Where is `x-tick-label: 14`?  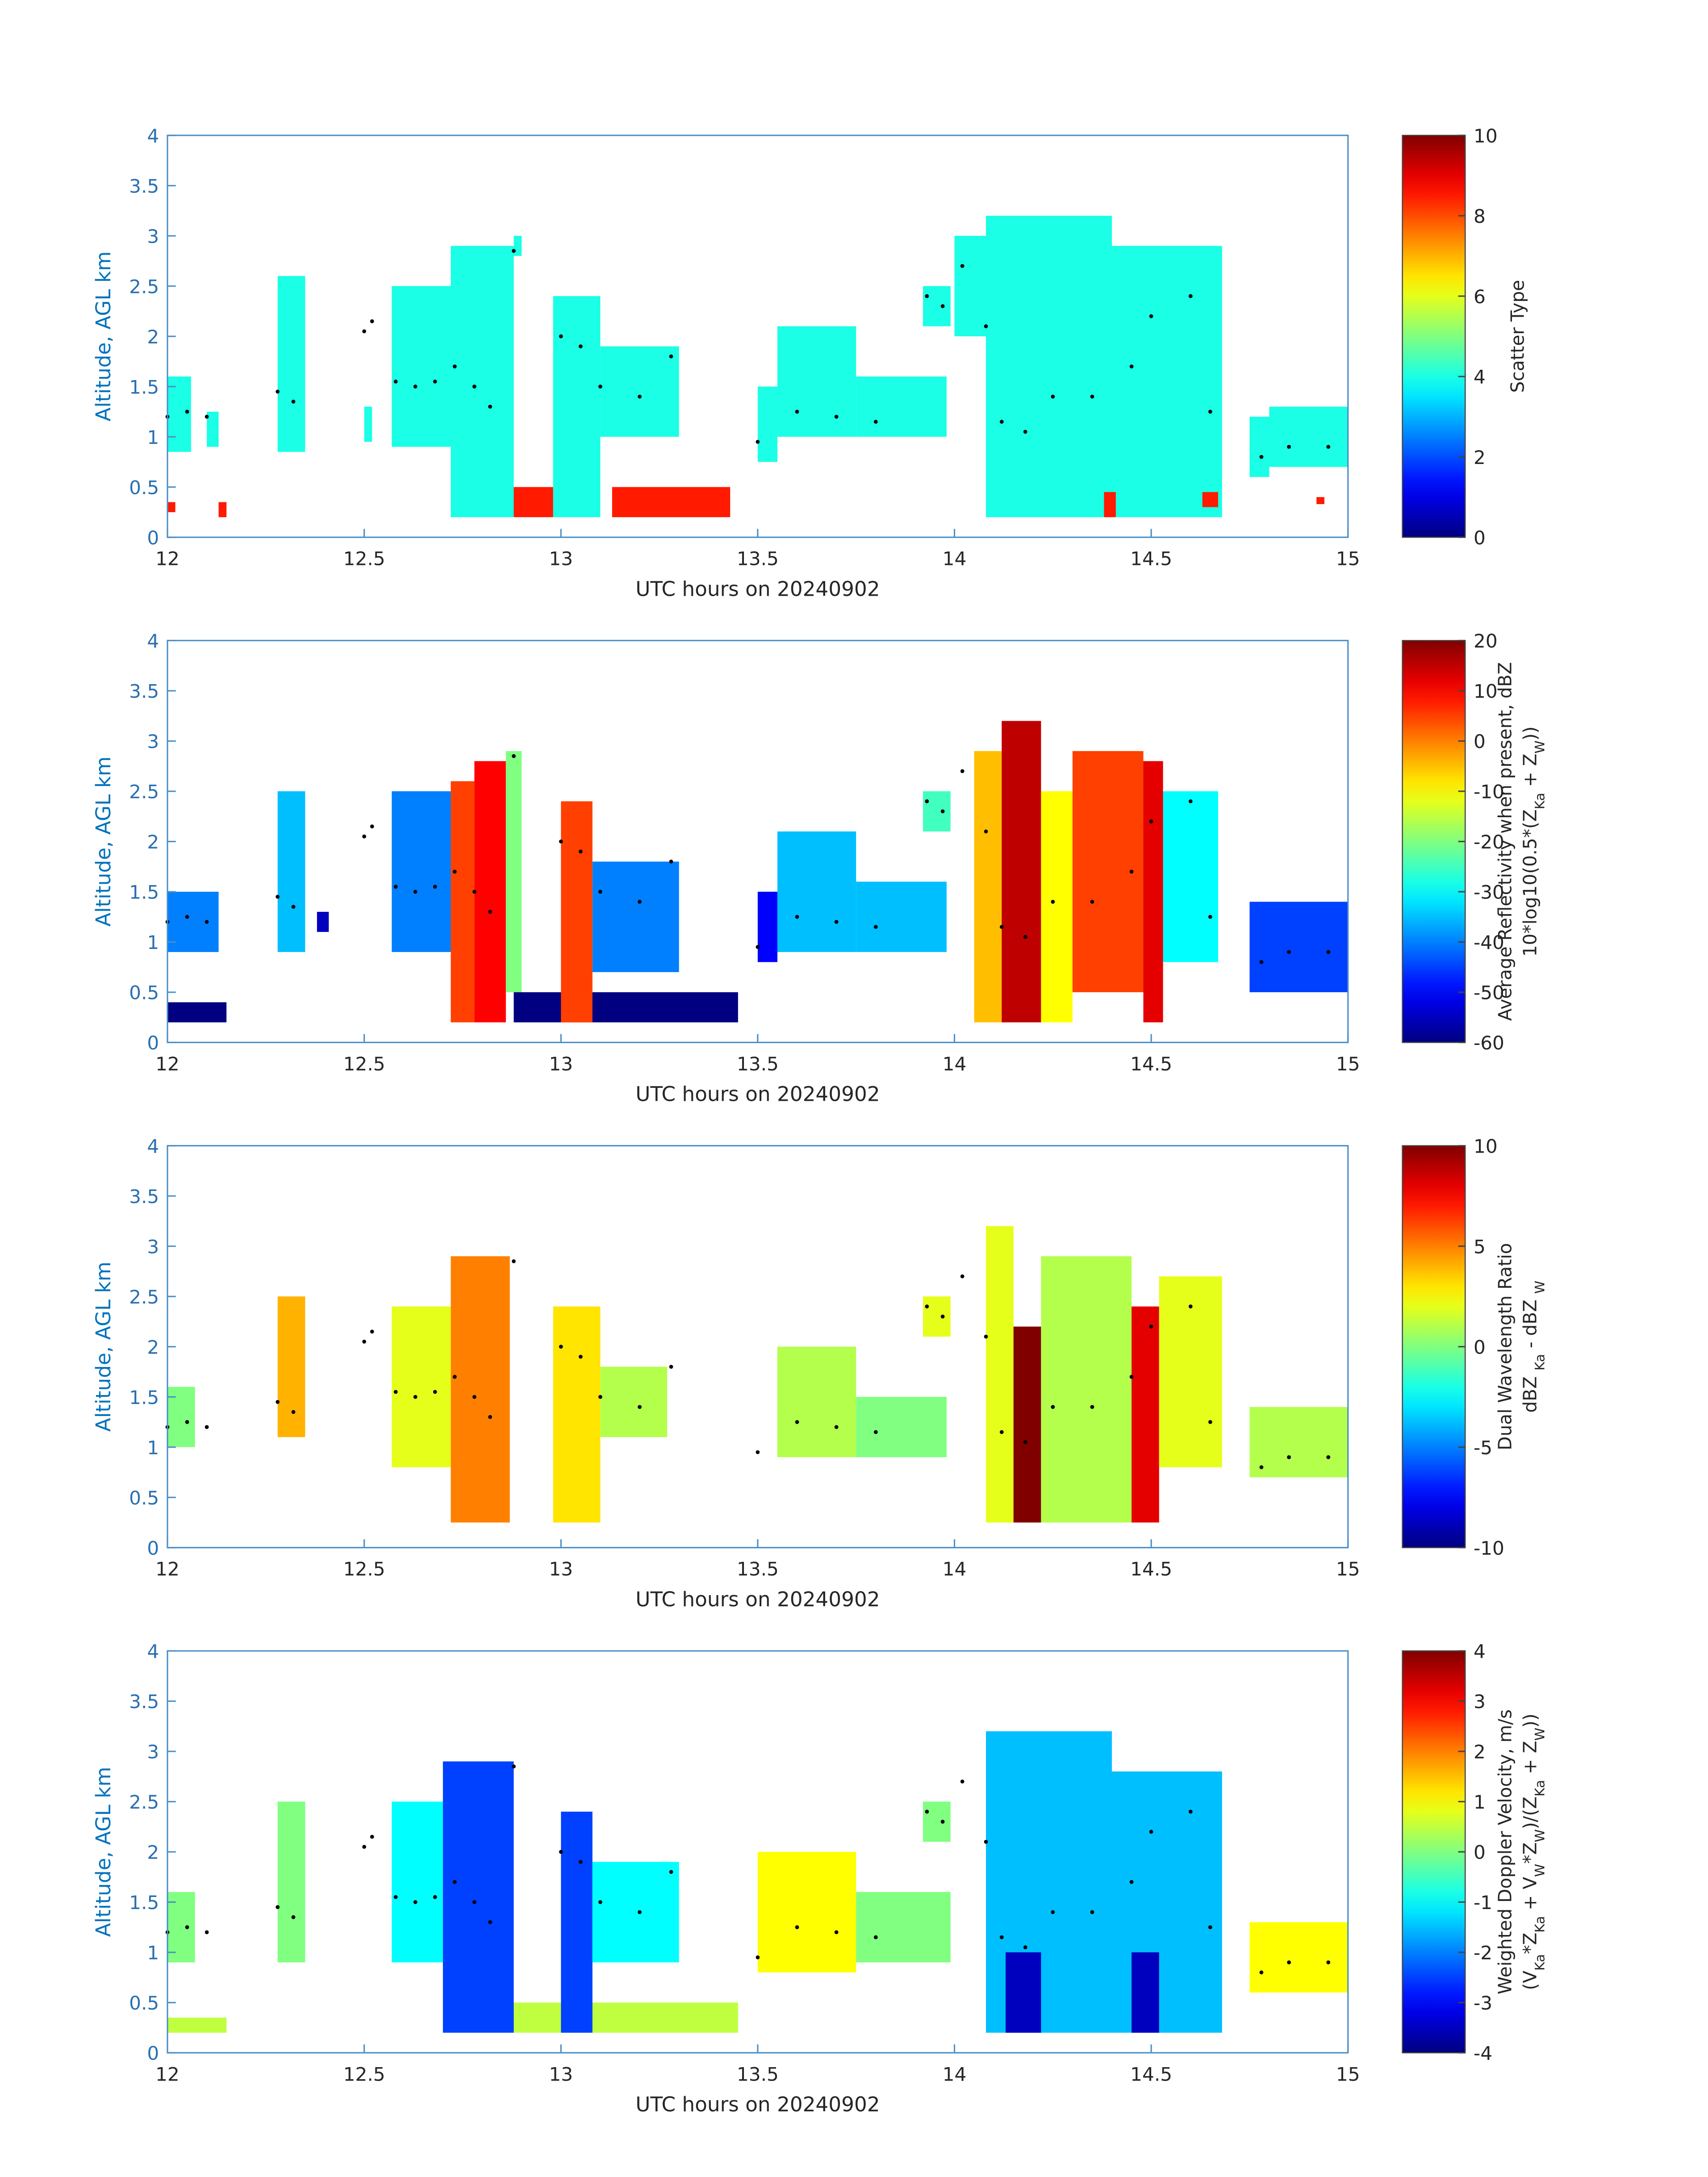
x-tick-label: 14 is located at coordinates (955, 1569).